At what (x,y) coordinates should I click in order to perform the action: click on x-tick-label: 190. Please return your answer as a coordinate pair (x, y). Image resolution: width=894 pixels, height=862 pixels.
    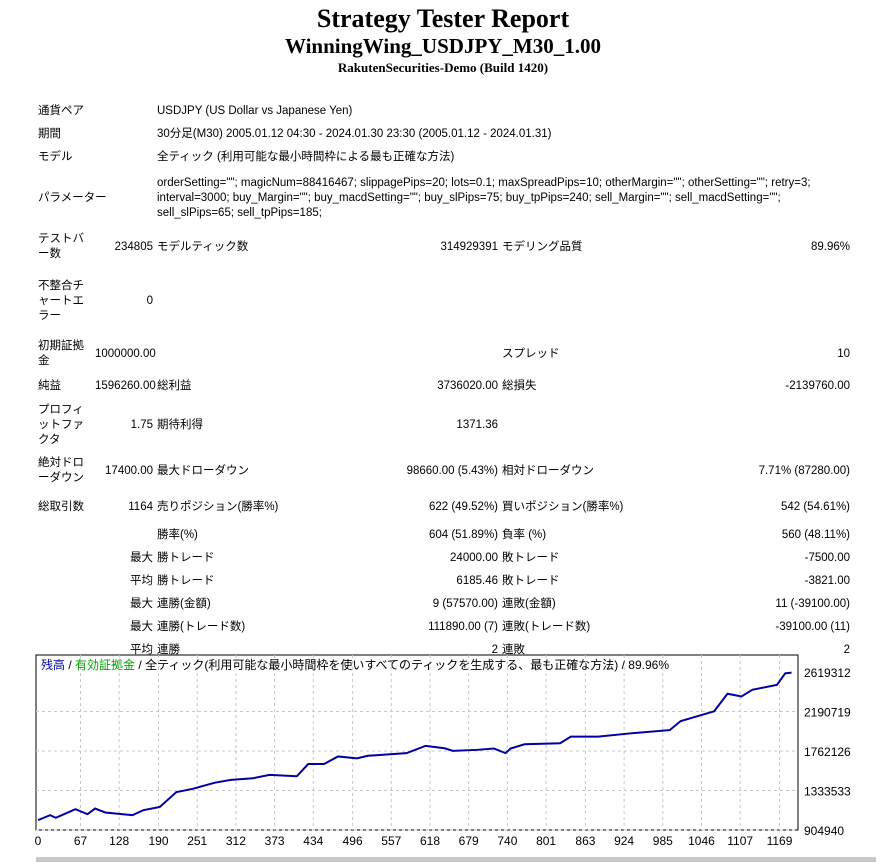
    Looking at the image, I should click on (159, 841).